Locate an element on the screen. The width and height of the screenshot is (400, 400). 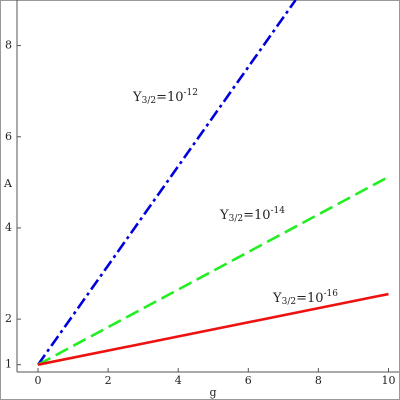
y-tick-label: 4 is located at coordinates (8, 227).